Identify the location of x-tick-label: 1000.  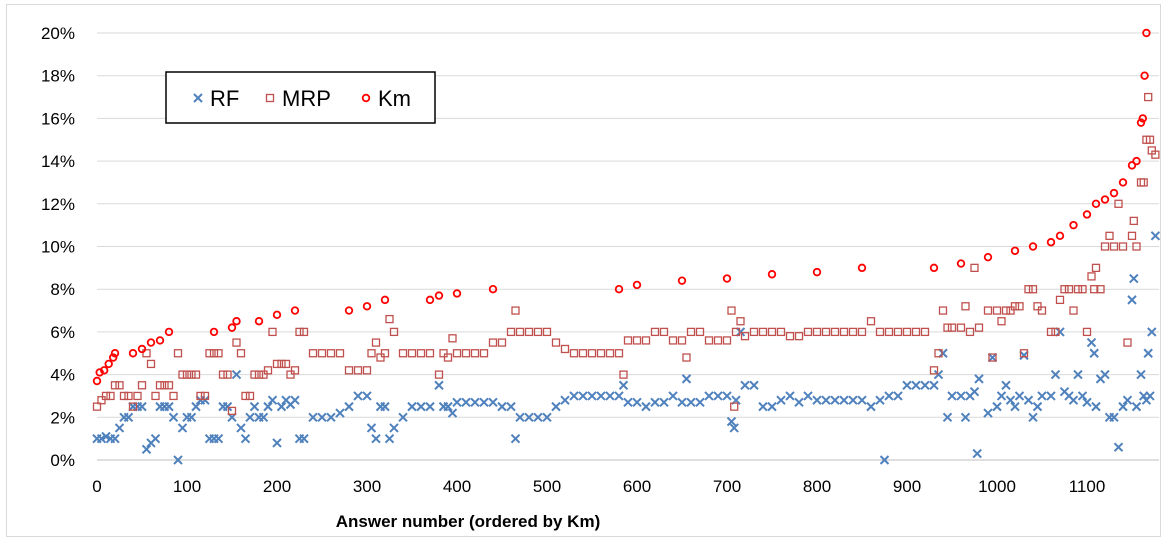
(997, 486).